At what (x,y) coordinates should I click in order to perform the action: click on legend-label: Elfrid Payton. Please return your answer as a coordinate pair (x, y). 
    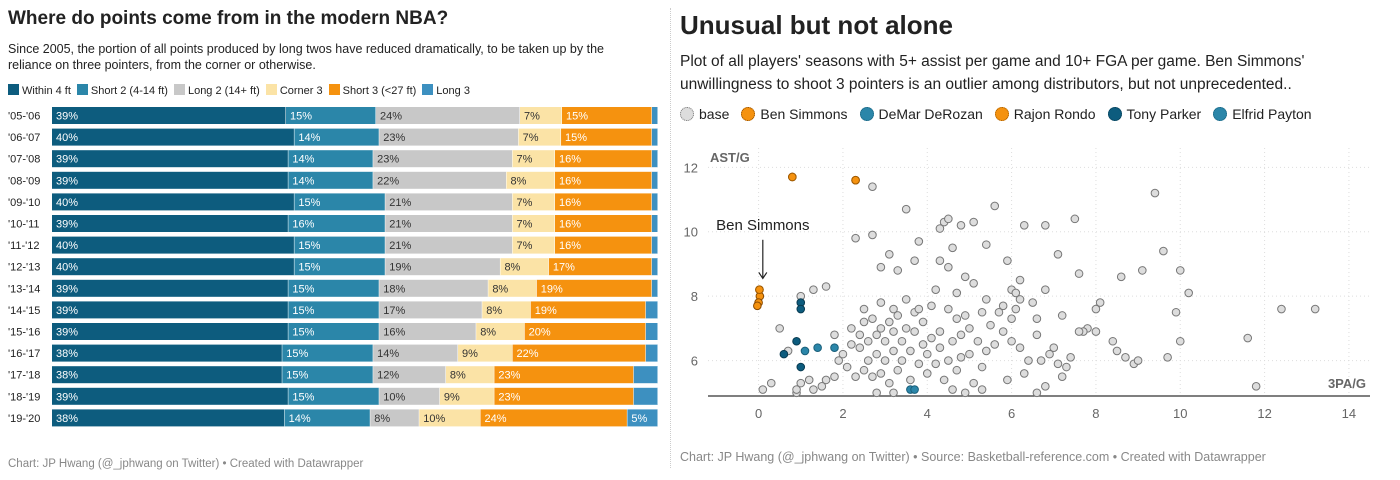
    Looking at the image, I should click on (1272, 114).